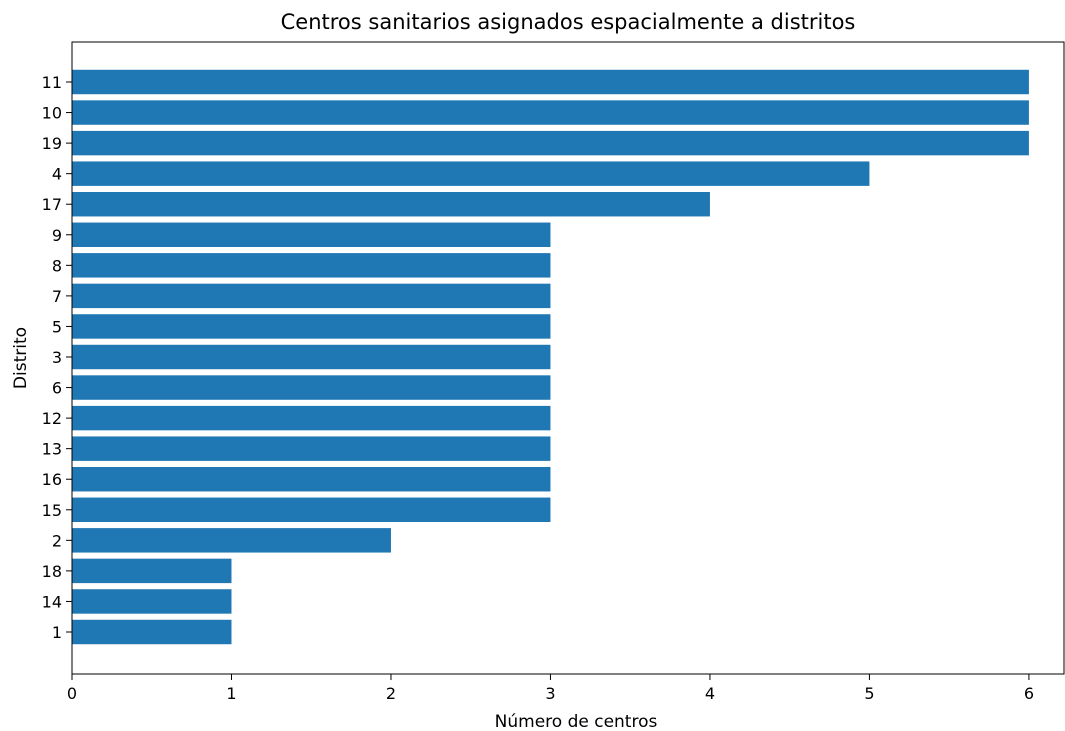  I want to click on y-axis-title: Distrito, so click(21, 358).